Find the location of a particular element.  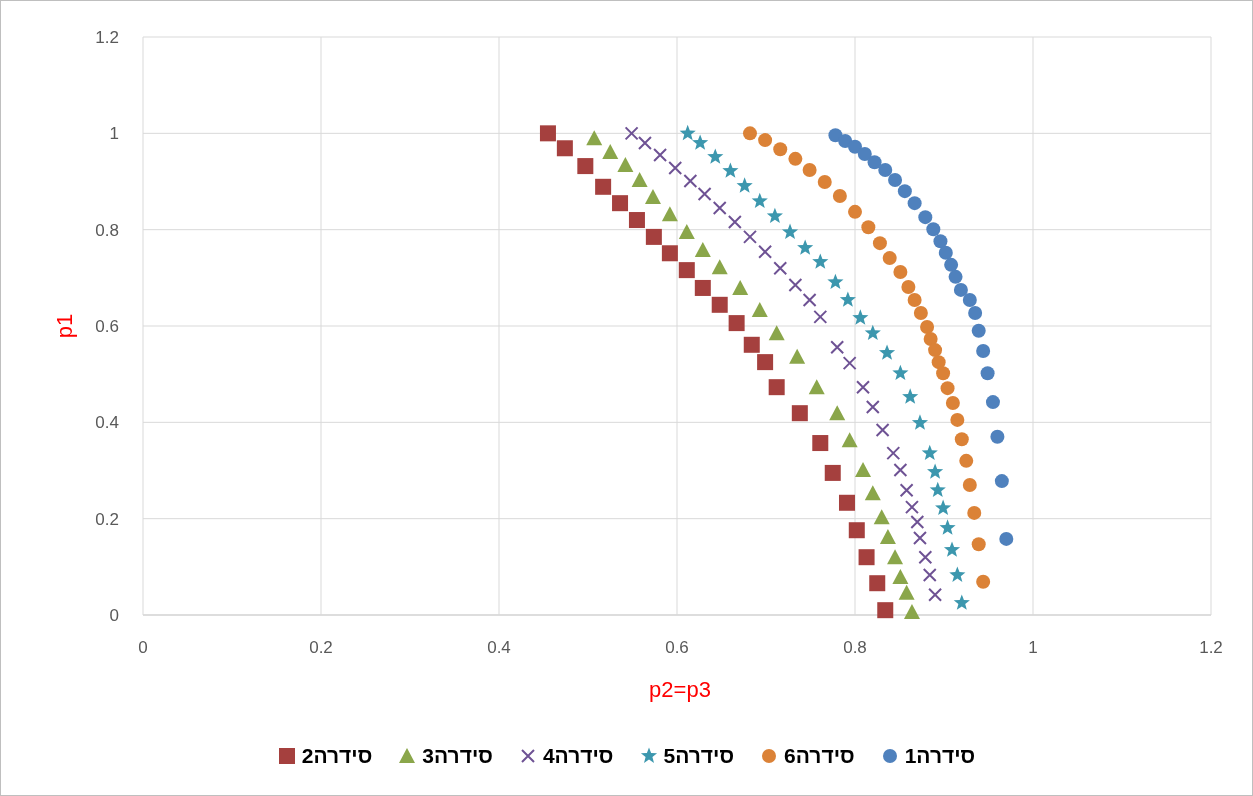

legend-label: סידרה1 is located at coordinates (940, 756).